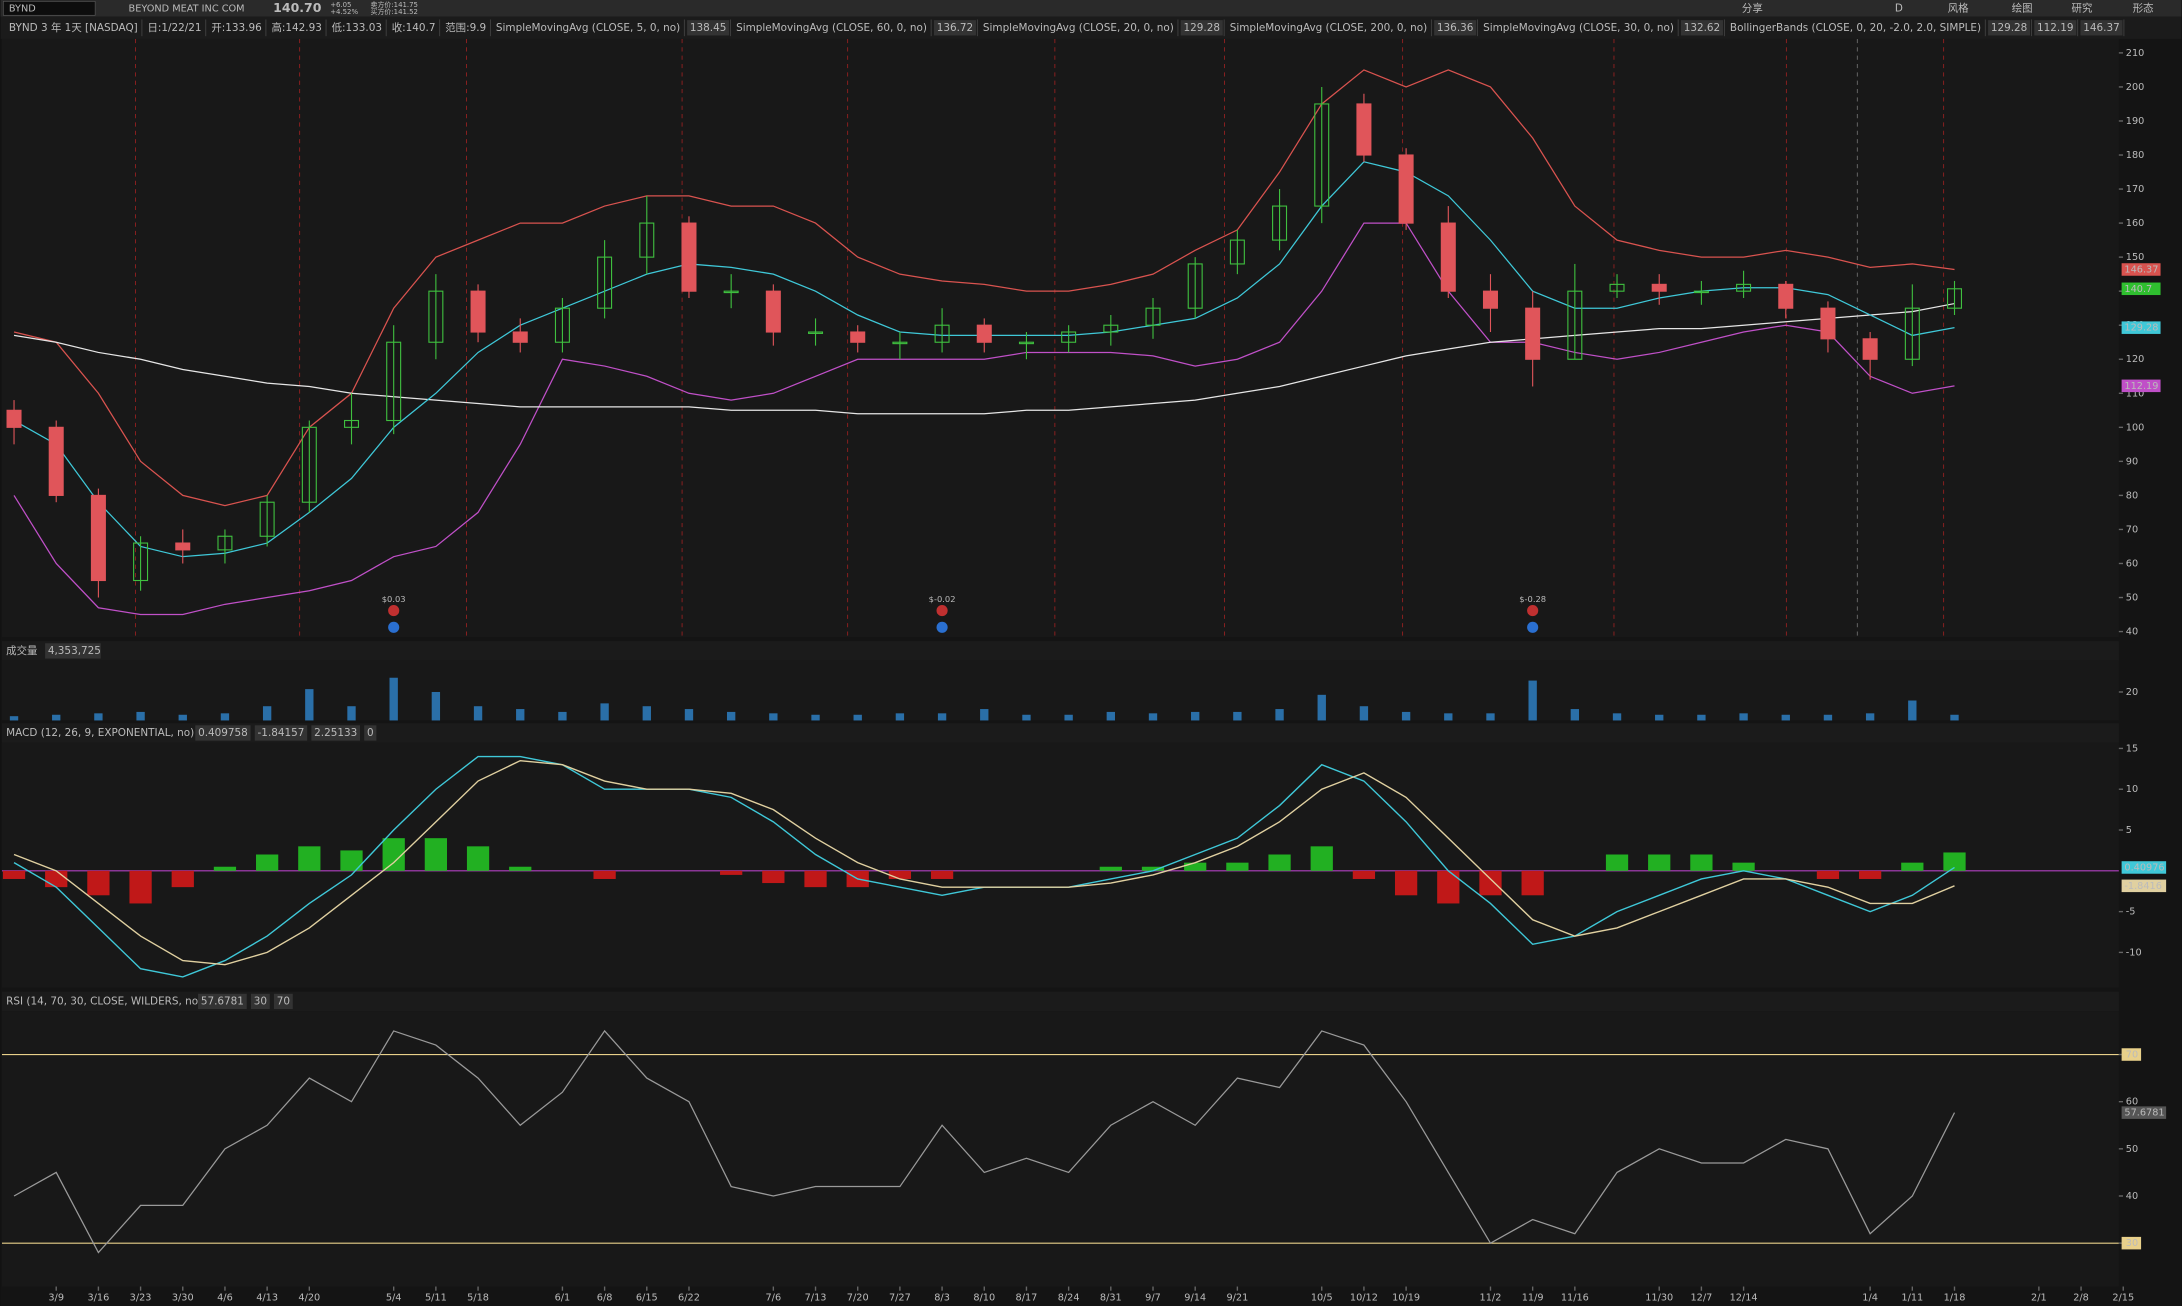 The width and height of the screenshot is (2182, 1306). I want to click on y-tick-label: -10, so click(2134, 952).